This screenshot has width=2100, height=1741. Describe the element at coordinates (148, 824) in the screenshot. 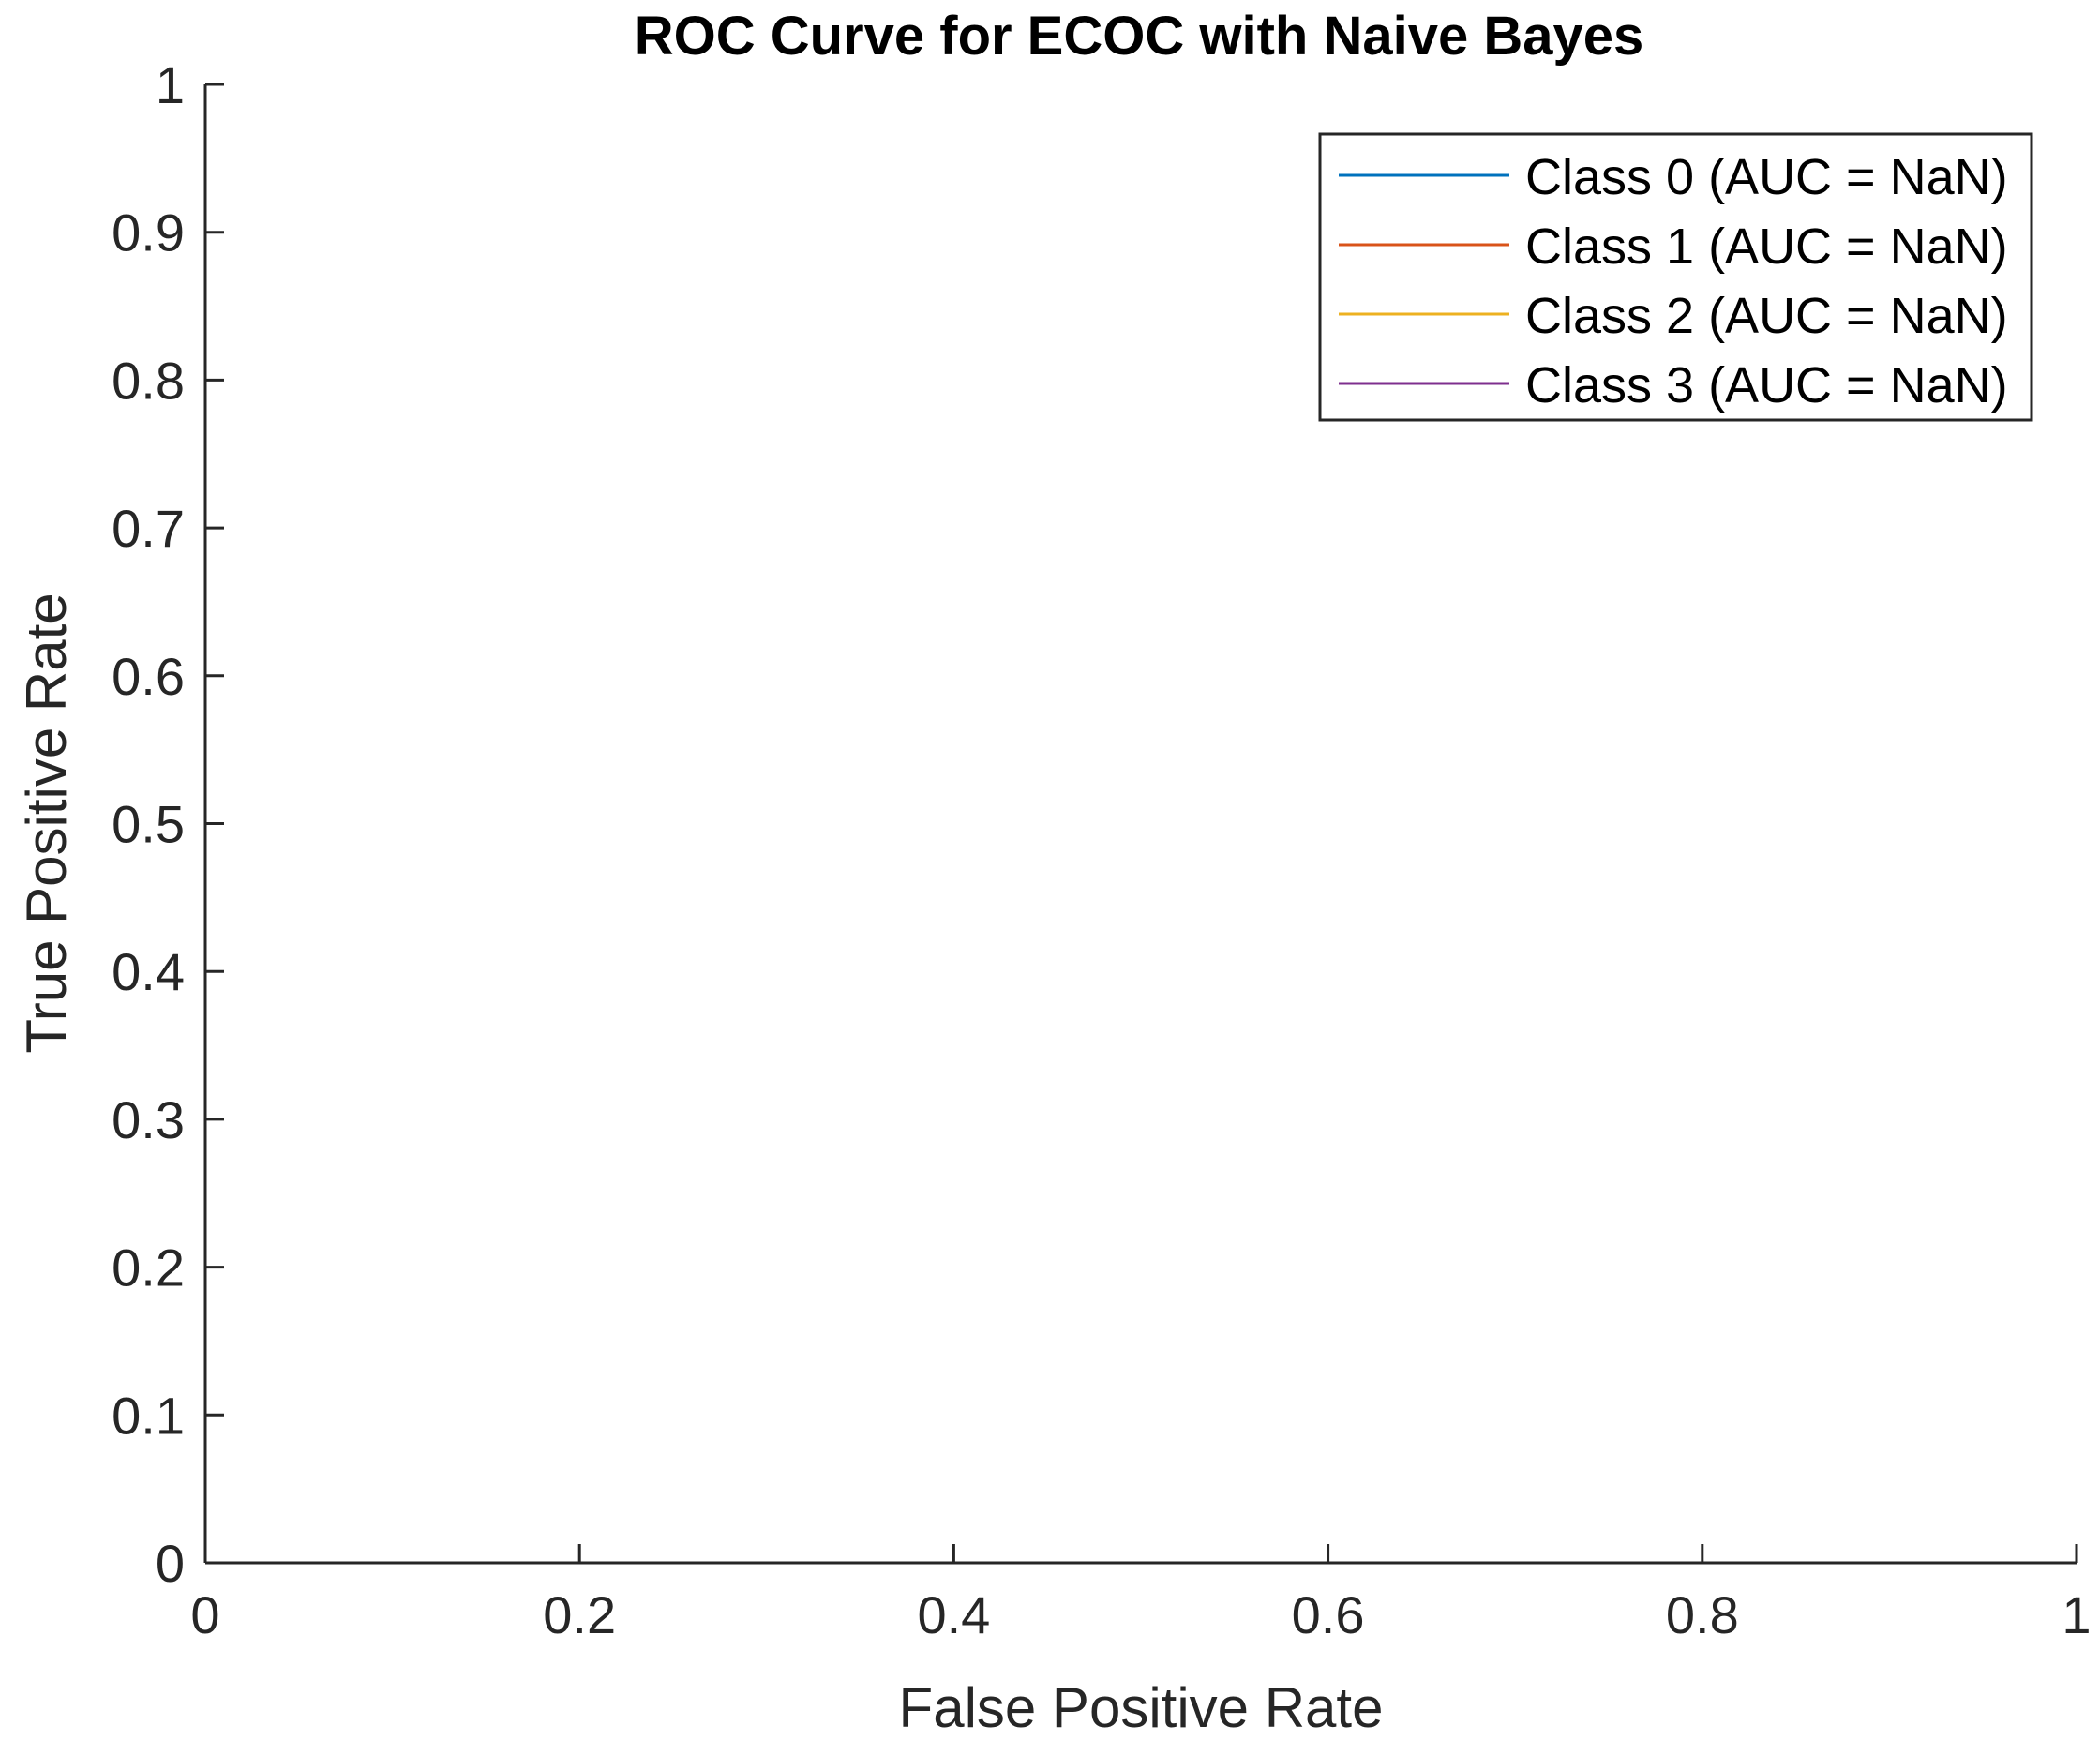

I see `y-tick-label: 0.5` at that location.